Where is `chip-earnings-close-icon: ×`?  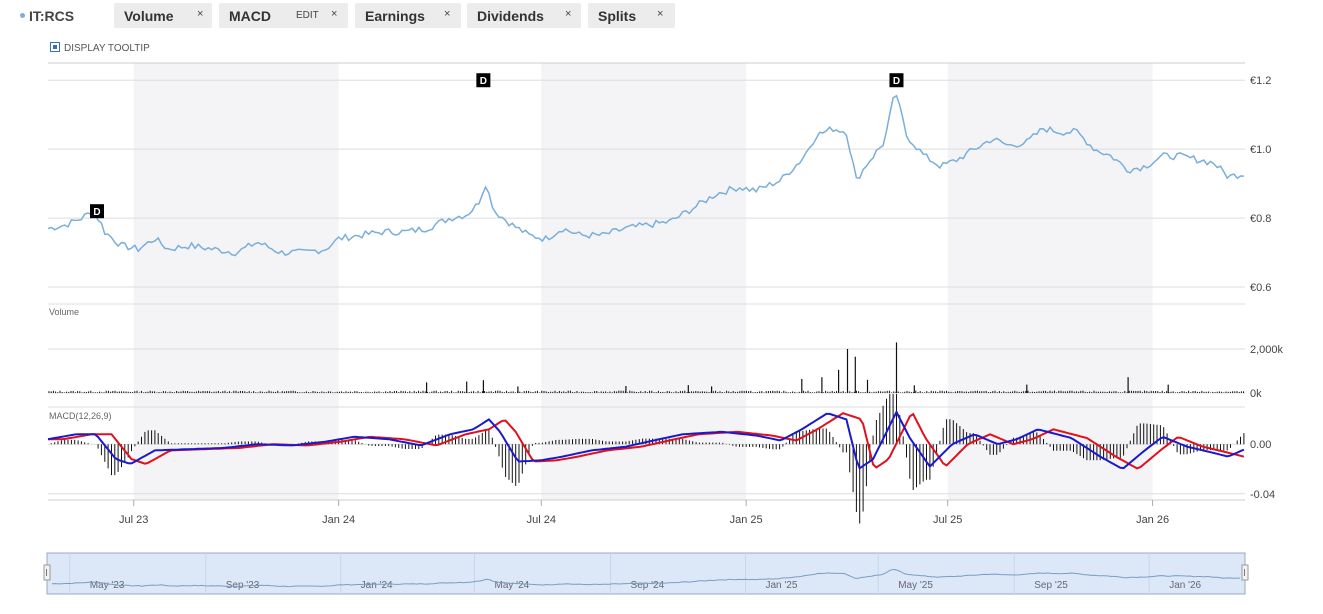
chip-earnings-close-icon: × is located at coordinates (447, 14).